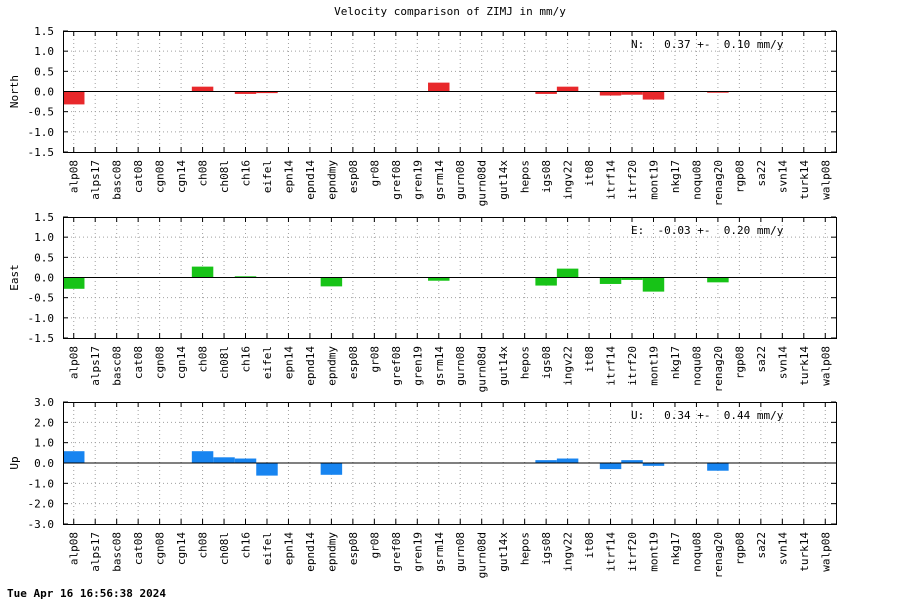 The image size is (900, 600). I want to click on x-tick-label-basc08: basc08, so click(117, 552).